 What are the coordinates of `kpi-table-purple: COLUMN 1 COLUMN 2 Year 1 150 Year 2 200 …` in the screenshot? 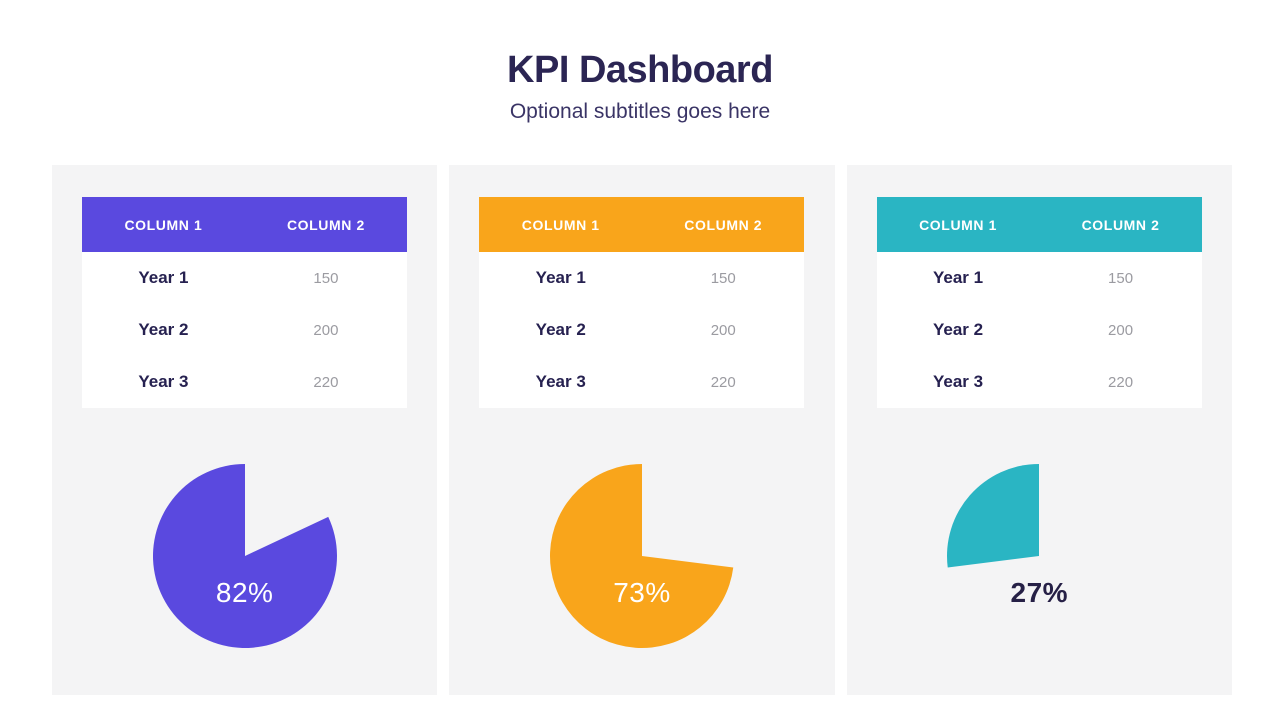 It's located at (245, 302).